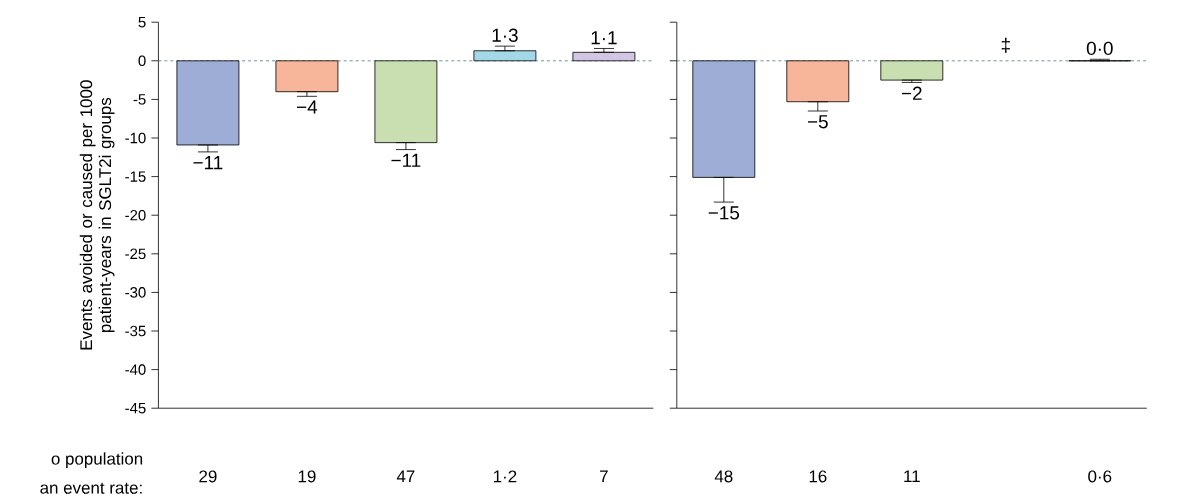 The image size is (1197, 497). I want to click on y-tick-label: 0, so click(142, 61).